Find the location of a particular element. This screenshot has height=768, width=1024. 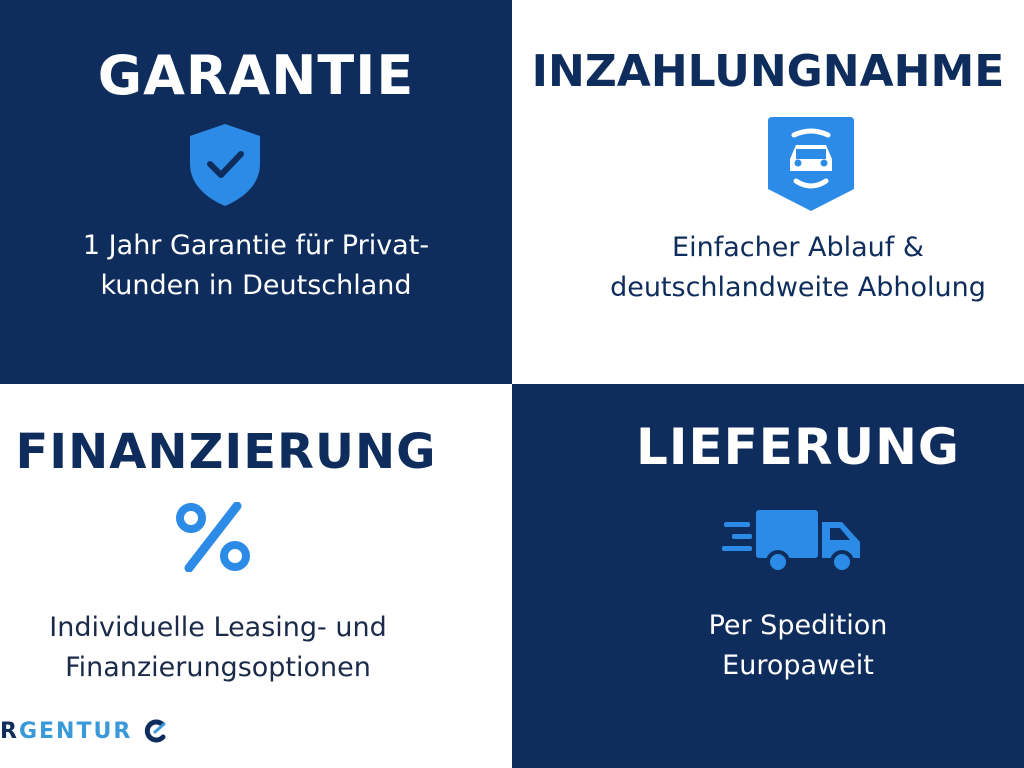

panel-title: GARANTIE is located at coordinates (256, 75).